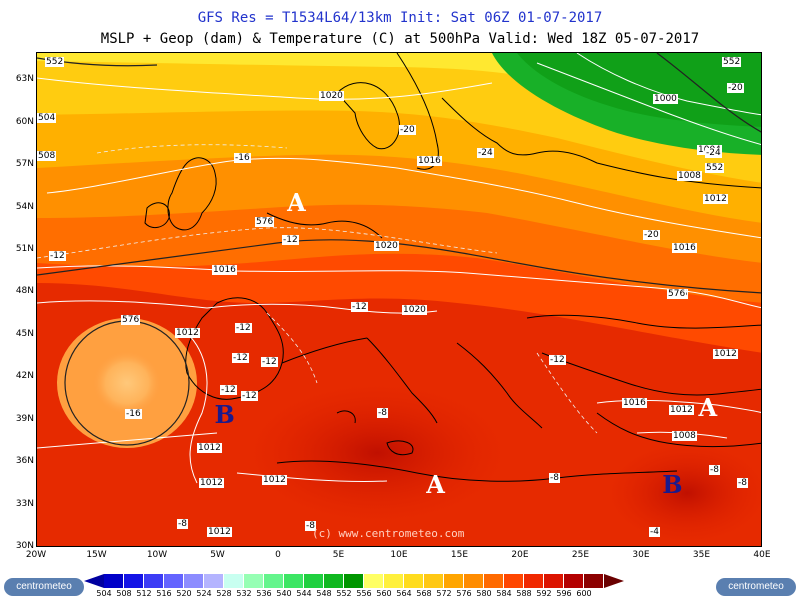  Describe the element at coordinates (459, 555) in the screenshot. I see `lon-tick-label: 15E` at that location.